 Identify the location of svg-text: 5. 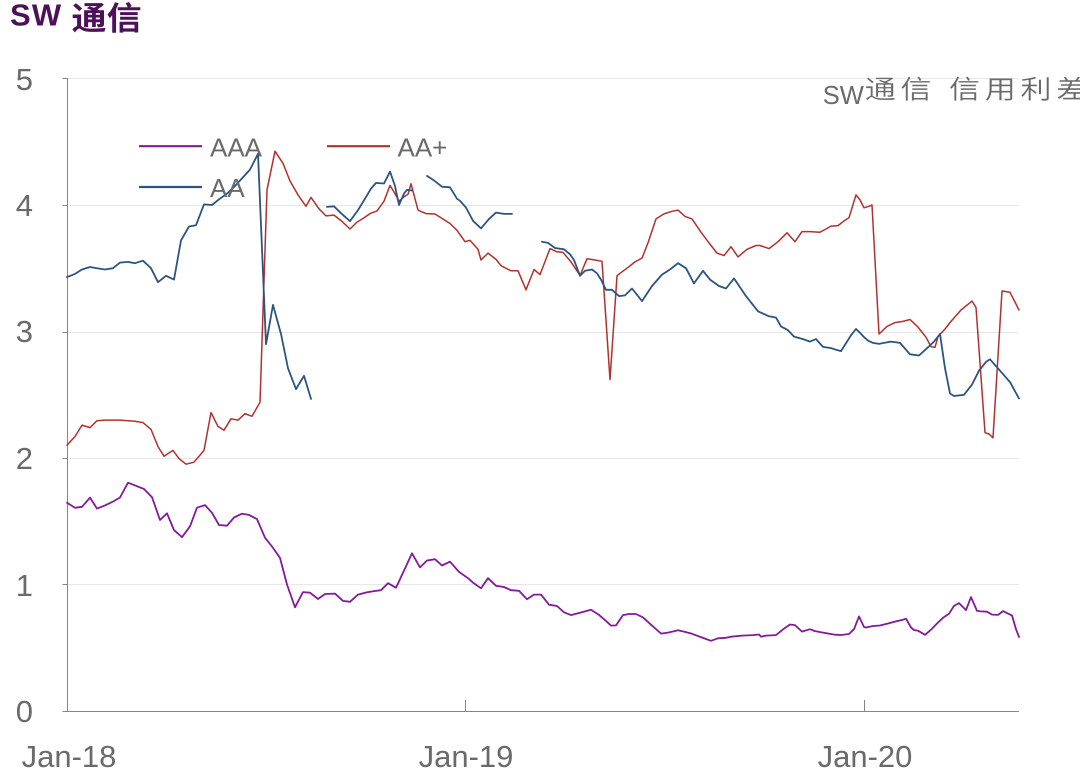
(24, 79).